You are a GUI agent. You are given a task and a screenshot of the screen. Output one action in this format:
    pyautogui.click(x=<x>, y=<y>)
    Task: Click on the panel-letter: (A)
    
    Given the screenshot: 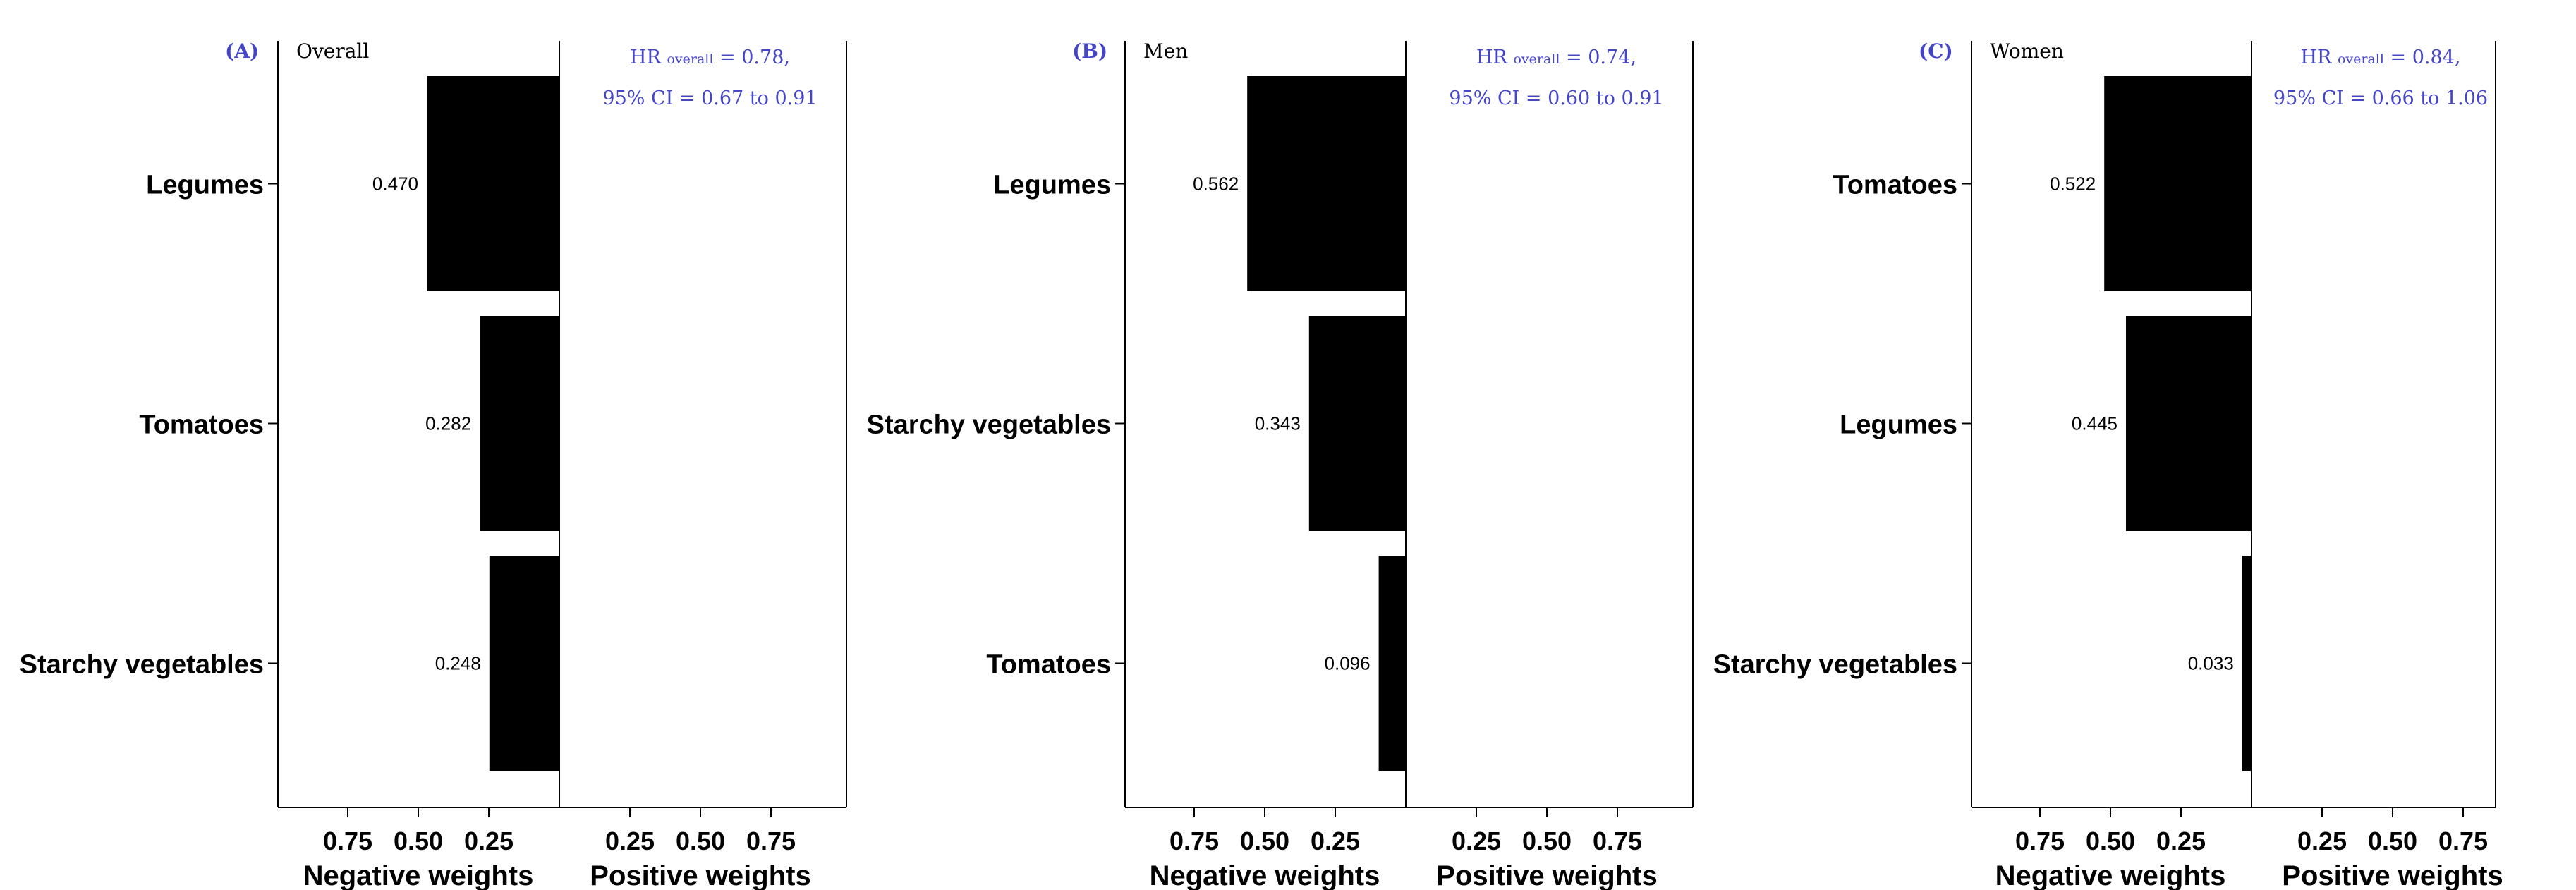 What is the action you would take?
    pyautogui.click(x=242, y=51)
    